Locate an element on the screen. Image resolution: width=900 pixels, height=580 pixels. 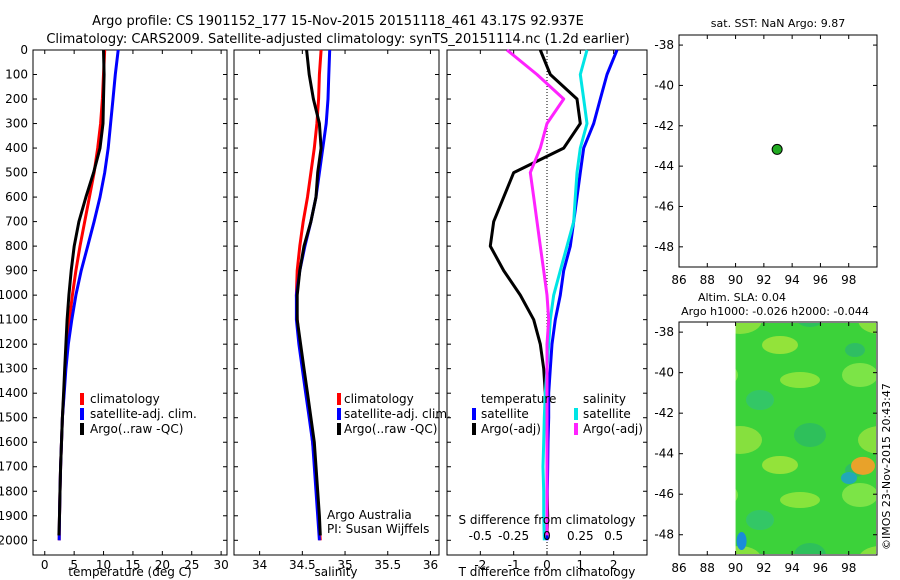
s-tick-label: 0.25 is located at coordinates (580, 536).